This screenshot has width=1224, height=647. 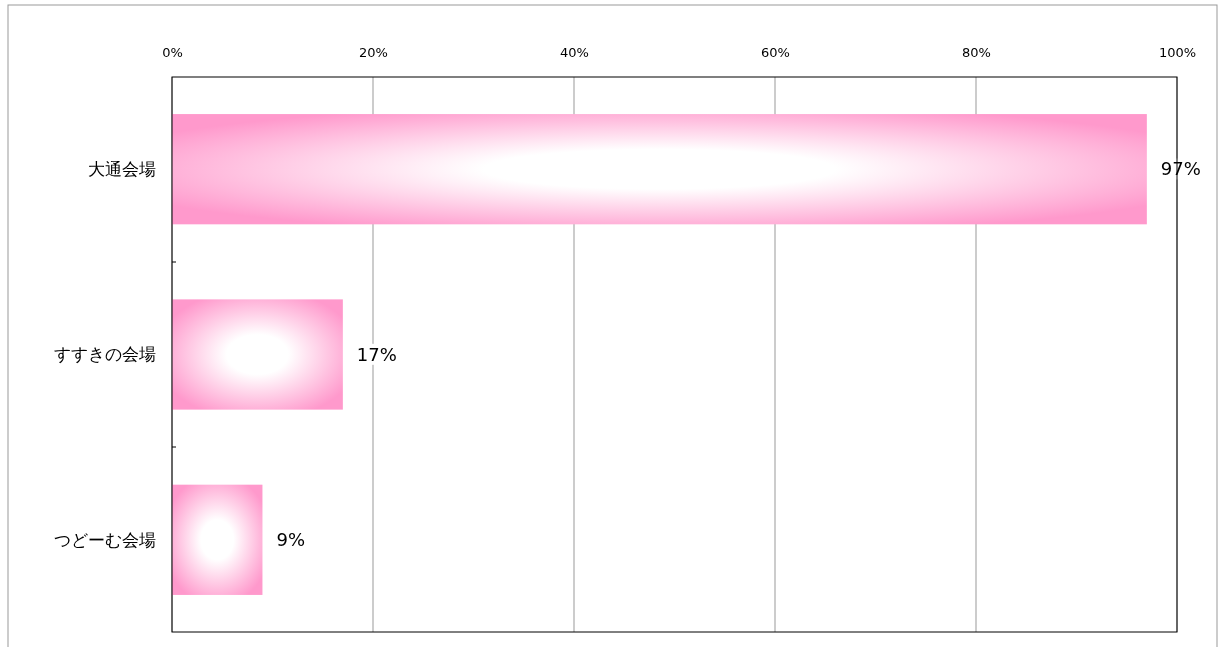 What do you see at coordinates (373, 52) in the screenshot?
I see `x-tick-label: 20%` at bounding box center [373, 52].